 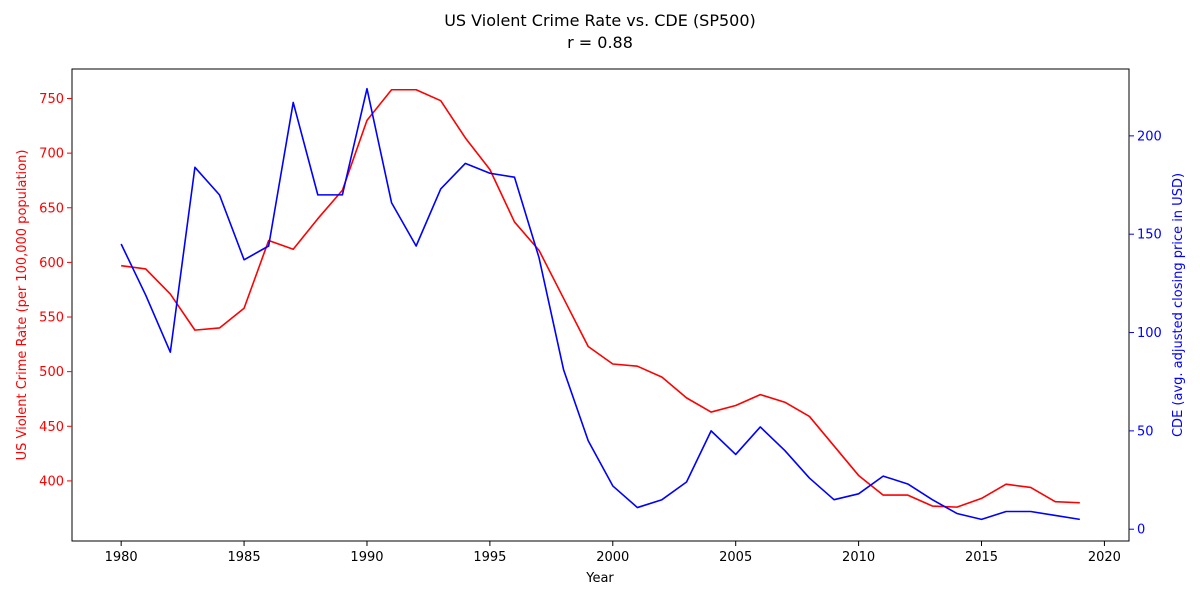 I want to click on x-axis: 1980 1985 1990 1995 2000 2005 2010 2015 2020, so click(x=613, y=553).